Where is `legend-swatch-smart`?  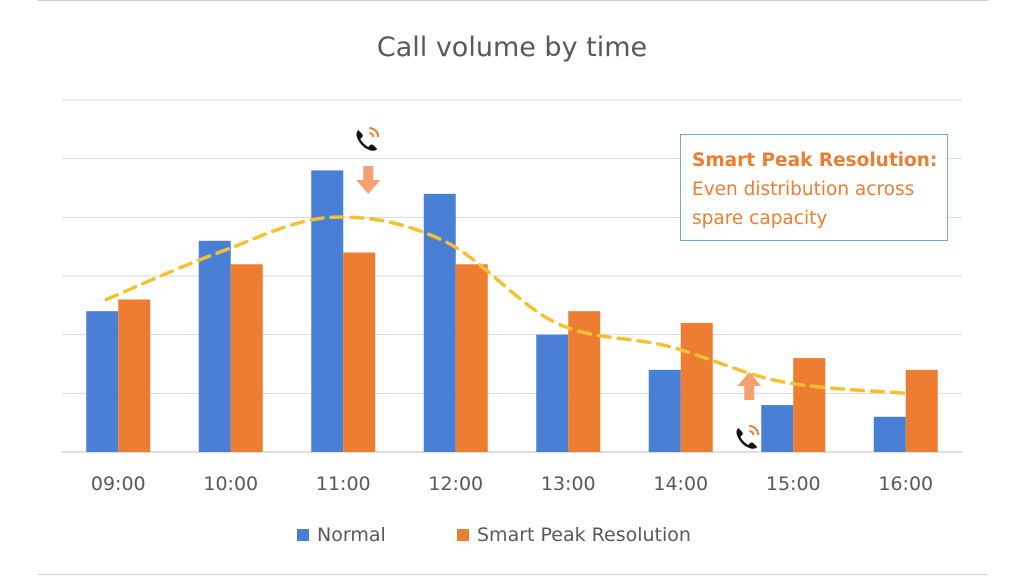 legend-swatch-smart is located at coordinates (463, 535).